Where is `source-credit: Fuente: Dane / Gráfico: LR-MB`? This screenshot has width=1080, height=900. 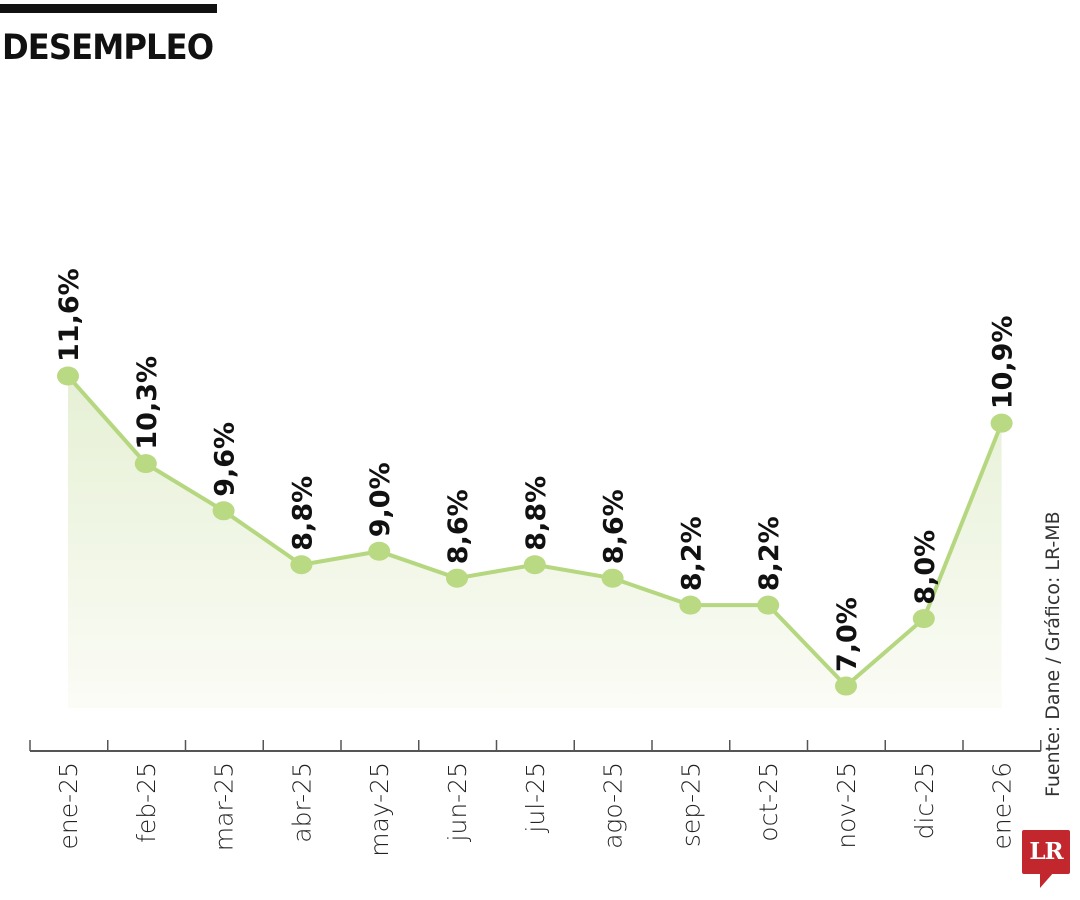 source-credit: Fuente: Dane / Gráfico: LR-MB is located at coordinates (1053, 654).